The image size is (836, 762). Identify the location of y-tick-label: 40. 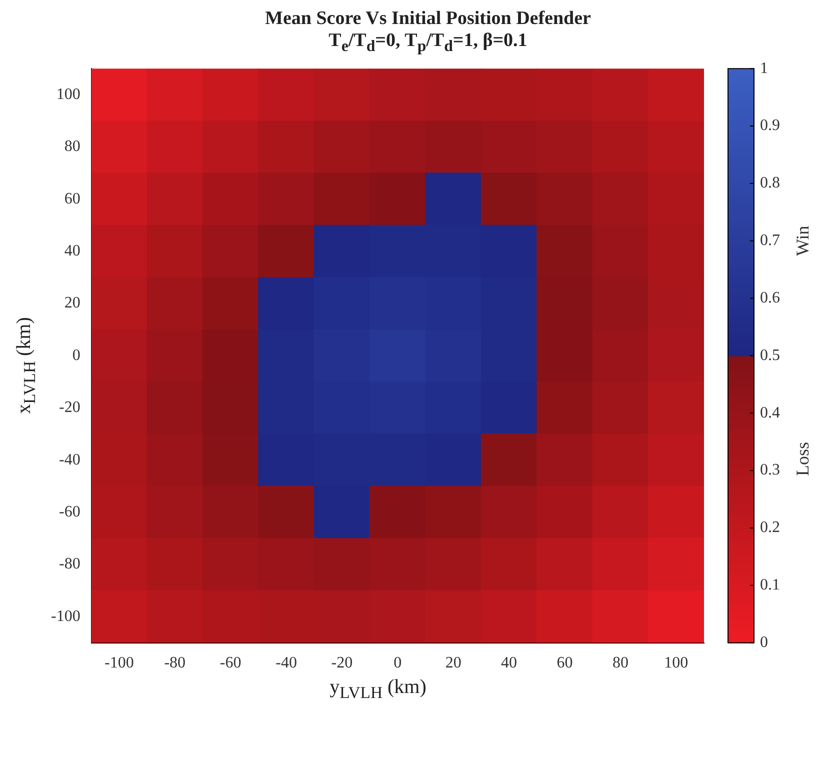
(72, 251).